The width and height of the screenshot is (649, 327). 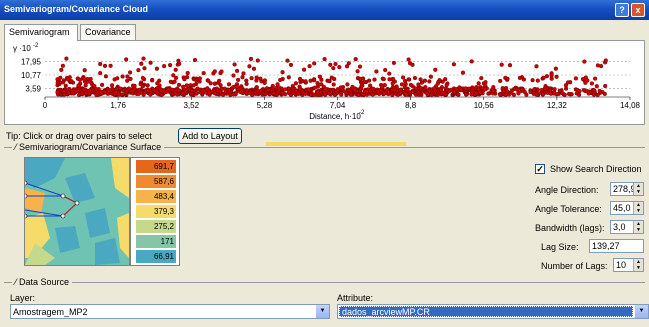 I want to click on layer-select: Amostragem_MP2 ▼, so click(x=170, y=311).